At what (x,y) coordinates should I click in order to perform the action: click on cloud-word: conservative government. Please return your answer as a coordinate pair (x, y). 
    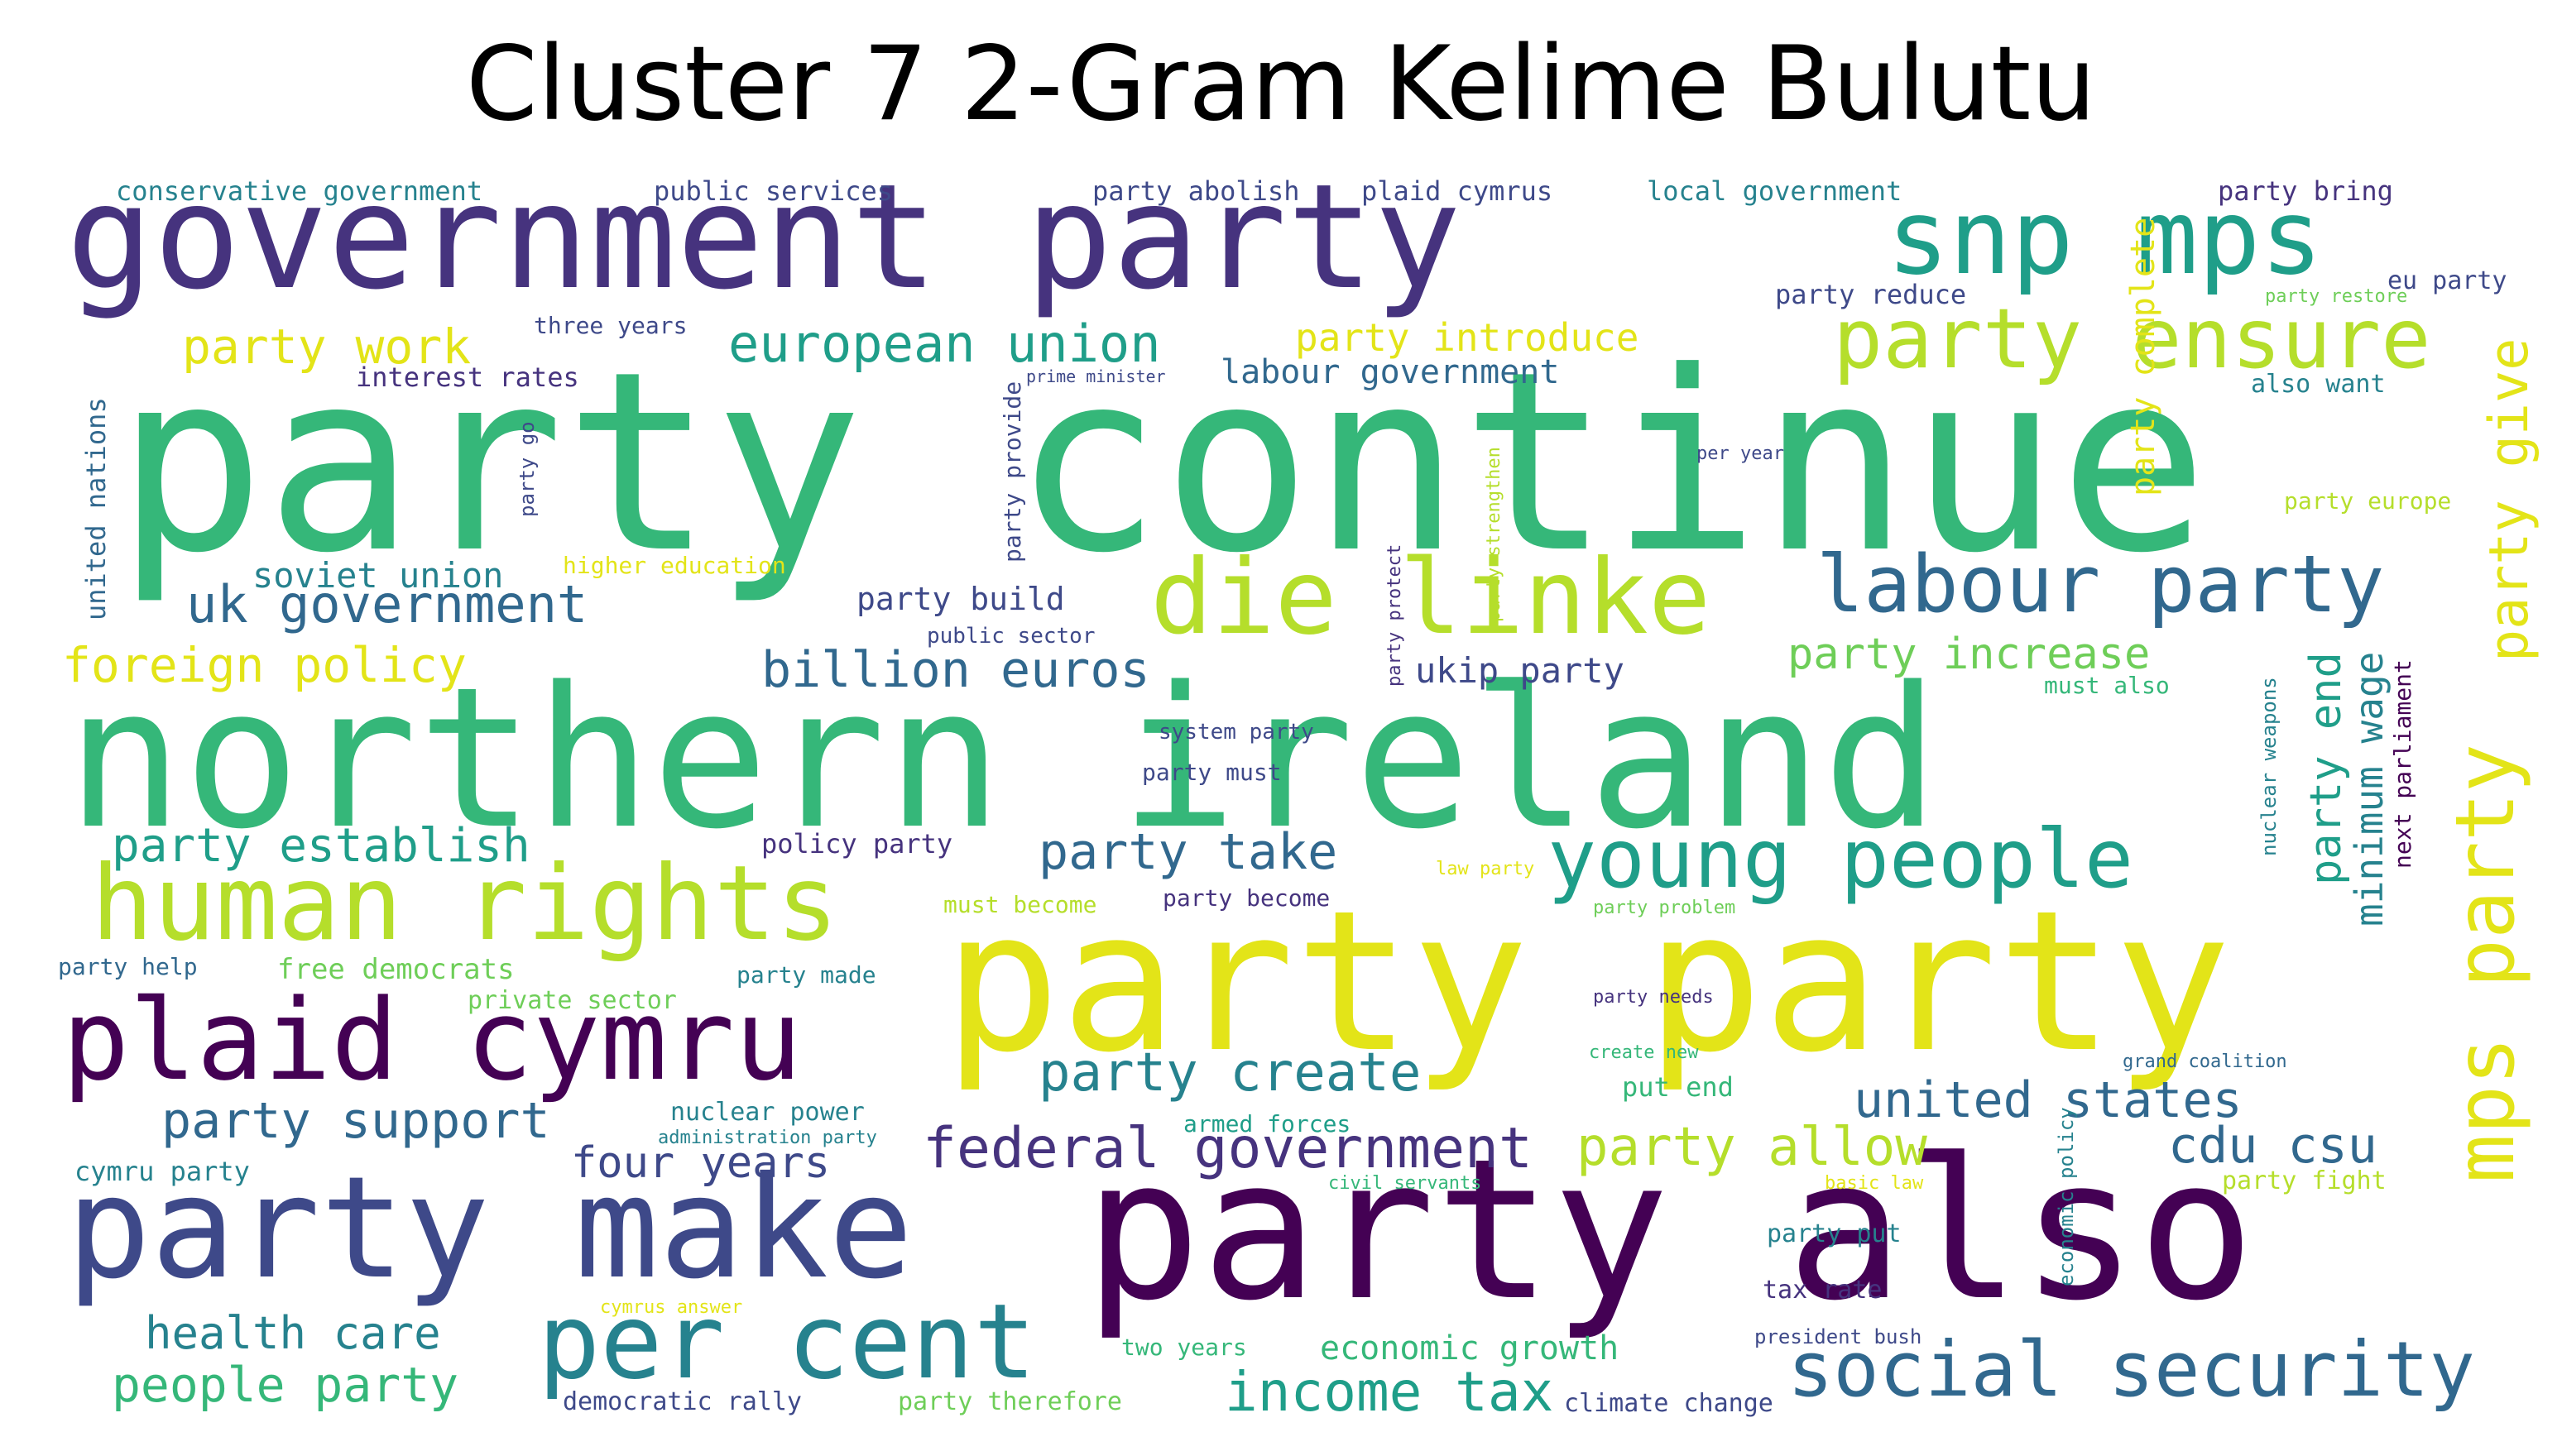
    Looking at the image, I should click on (299, 191).